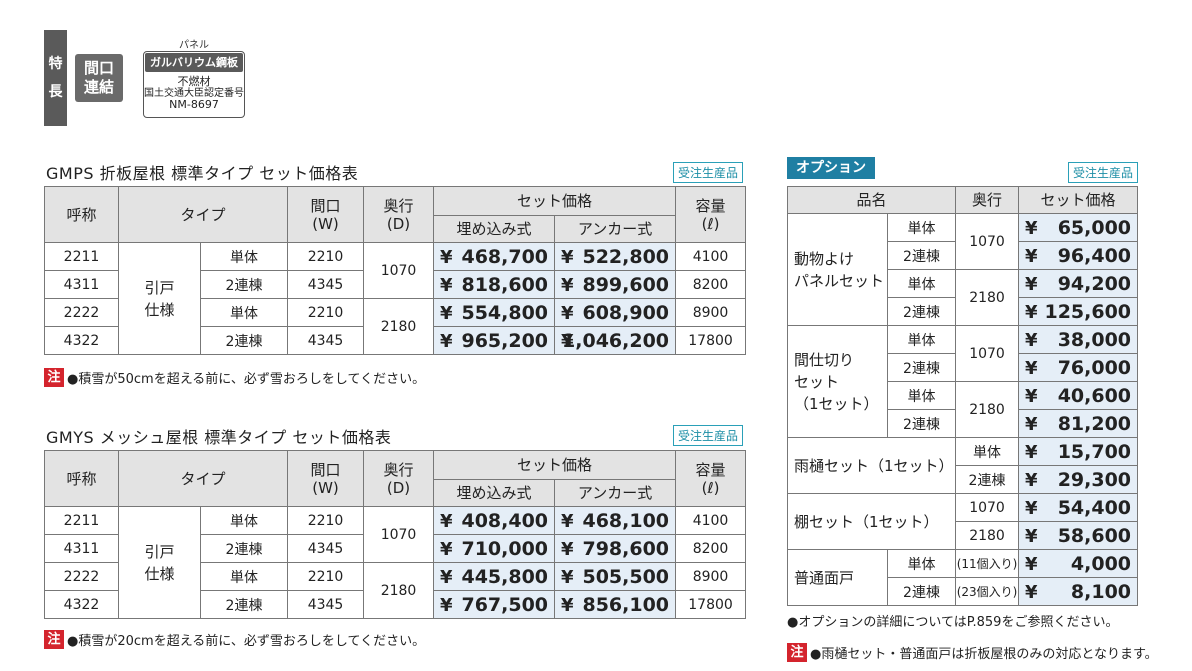  What do you see at coordinates (494, 284) in the screenshot?
I see `price-embed: ¥818,600` at bounding box center [494, 284].